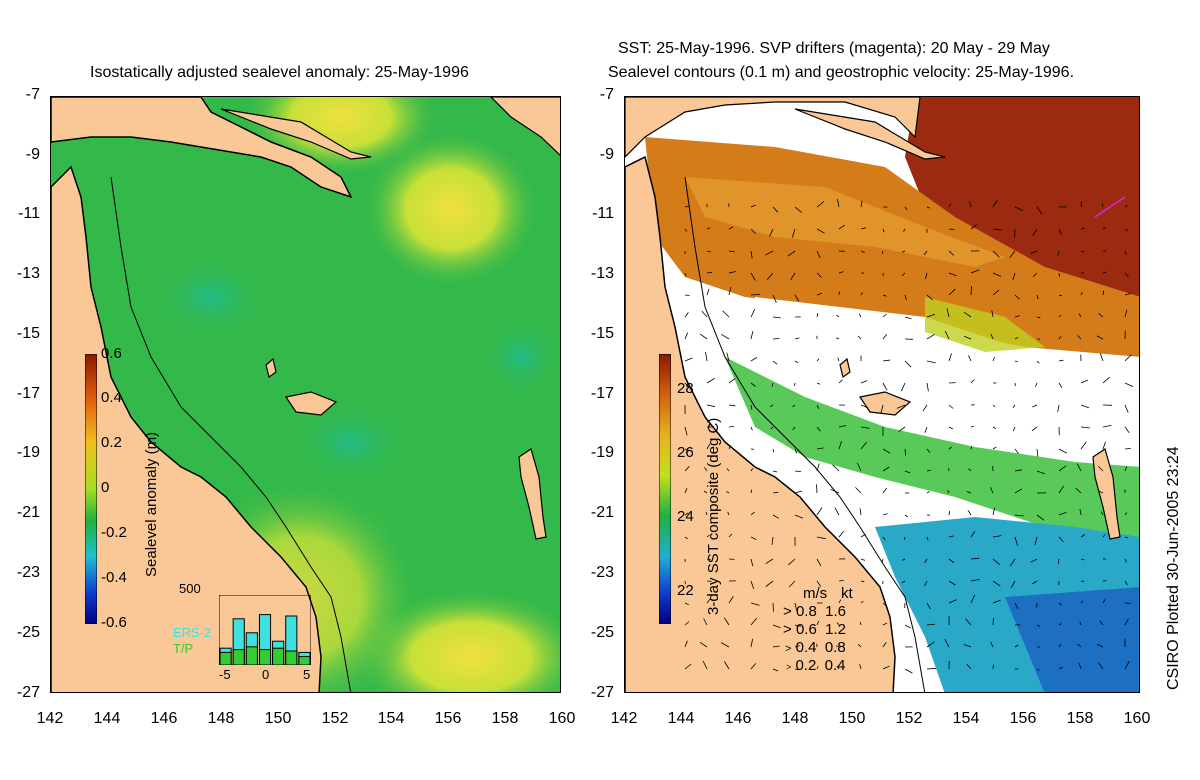 The width and height of the screenshot is (1200, 780). Describe the element at coordinates (845, 368) in the screenshot. I see `reef-island` at that location.